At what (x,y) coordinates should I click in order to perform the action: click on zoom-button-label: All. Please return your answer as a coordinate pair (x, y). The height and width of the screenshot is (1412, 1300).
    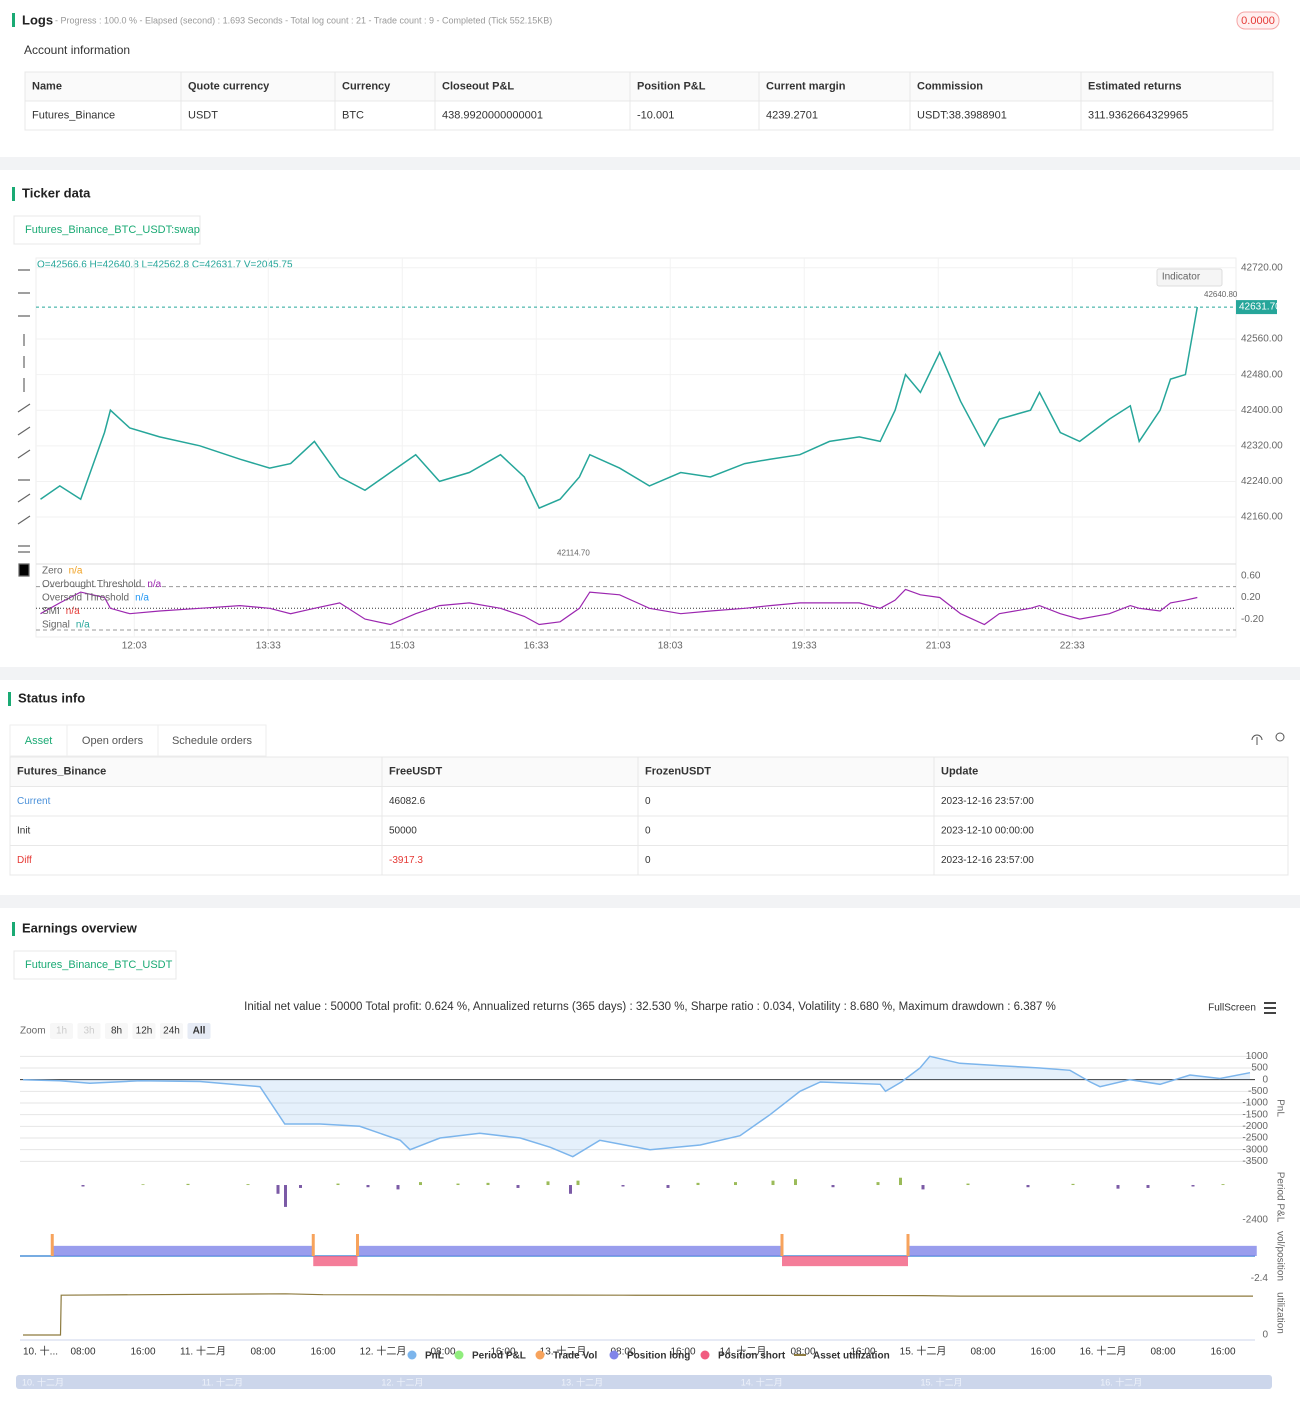
    Looking at the image, I should click on (199, 1031).